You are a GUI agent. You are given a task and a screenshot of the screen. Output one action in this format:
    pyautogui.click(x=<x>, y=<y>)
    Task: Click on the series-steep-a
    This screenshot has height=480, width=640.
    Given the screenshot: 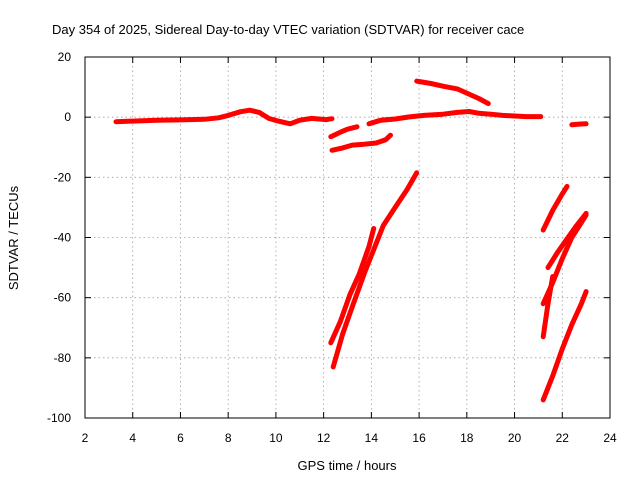 What is the action you would take?
    pyautogui.click(x=352, y=286)
    